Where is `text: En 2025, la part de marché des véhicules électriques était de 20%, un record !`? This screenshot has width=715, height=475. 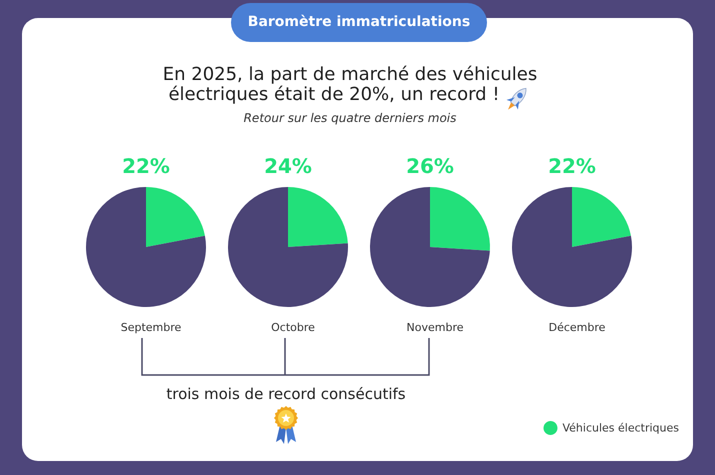 text: En 2025, la part de marché des véhicules électriques était de 20%, un record ! is located at coordinates (350, 84).